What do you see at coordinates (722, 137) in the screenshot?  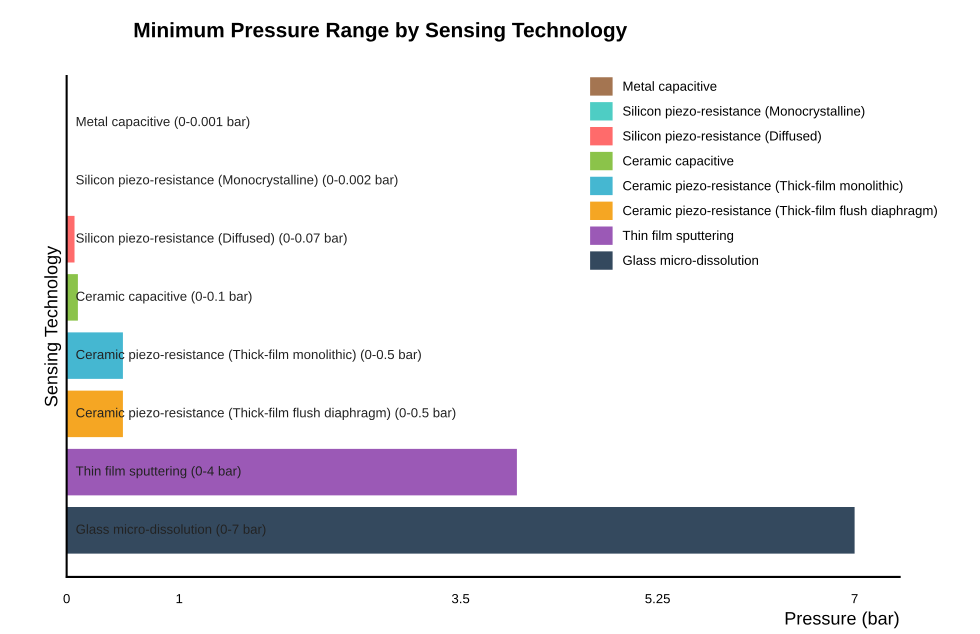 I see `legend-label: Silicon piezo-resistance (Diffused)` at bounding box center [722, 137].